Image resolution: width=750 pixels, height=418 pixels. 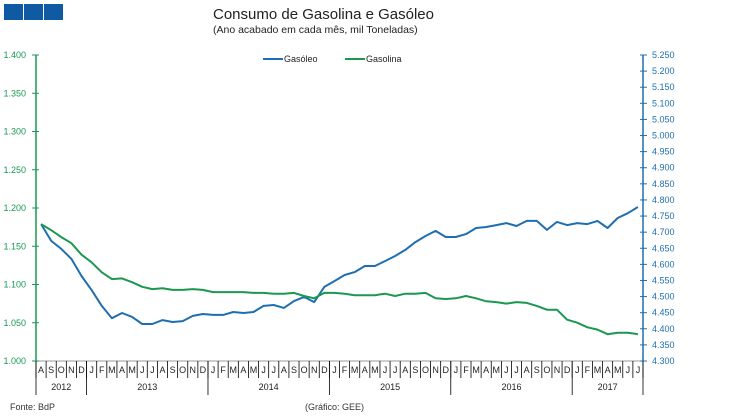 I want to click on right-axis-tick-label: 4.550, so click(x=663, y=280).